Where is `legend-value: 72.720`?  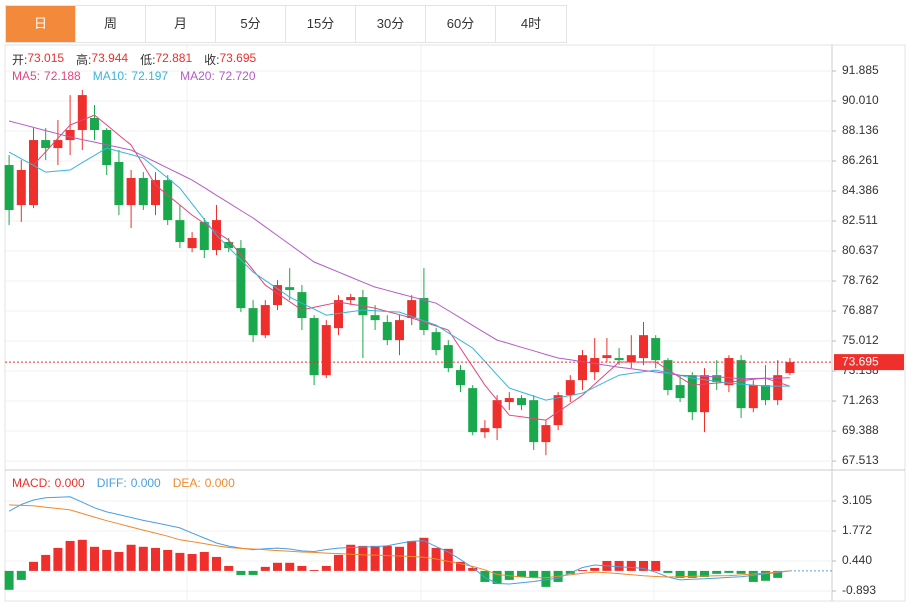 legend-value: 72.720 is located at coordinates (237, 76).